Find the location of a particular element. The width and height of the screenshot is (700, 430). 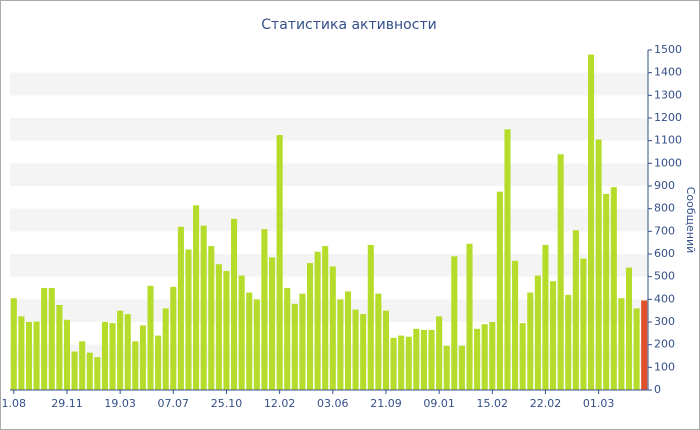

x-tick-label: 22.02 is located at coordinates (546, 403).